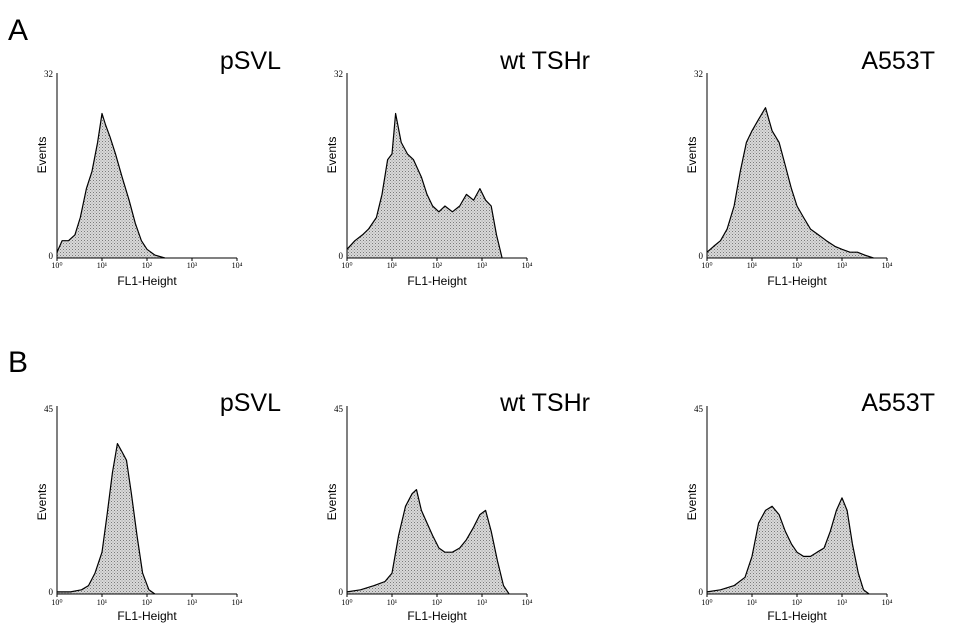  What do you see at coordinates (18, 30) in the screenshot?
I see `panel-letter-a: A` at bounding box center [18, 30].